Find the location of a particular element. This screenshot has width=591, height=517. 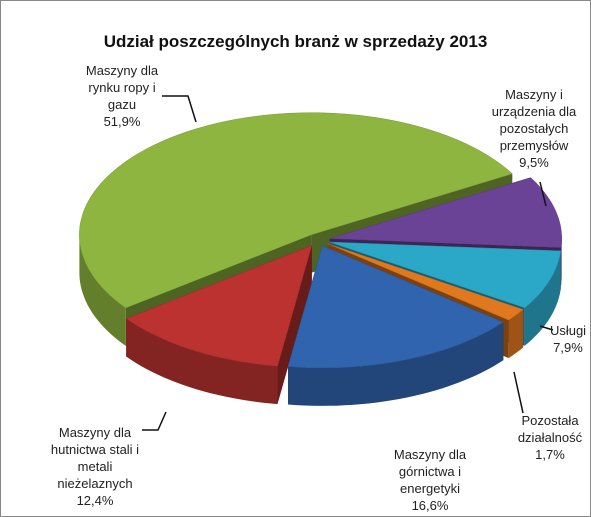

value-label: 12,4% is located at coordinates (95, 500).